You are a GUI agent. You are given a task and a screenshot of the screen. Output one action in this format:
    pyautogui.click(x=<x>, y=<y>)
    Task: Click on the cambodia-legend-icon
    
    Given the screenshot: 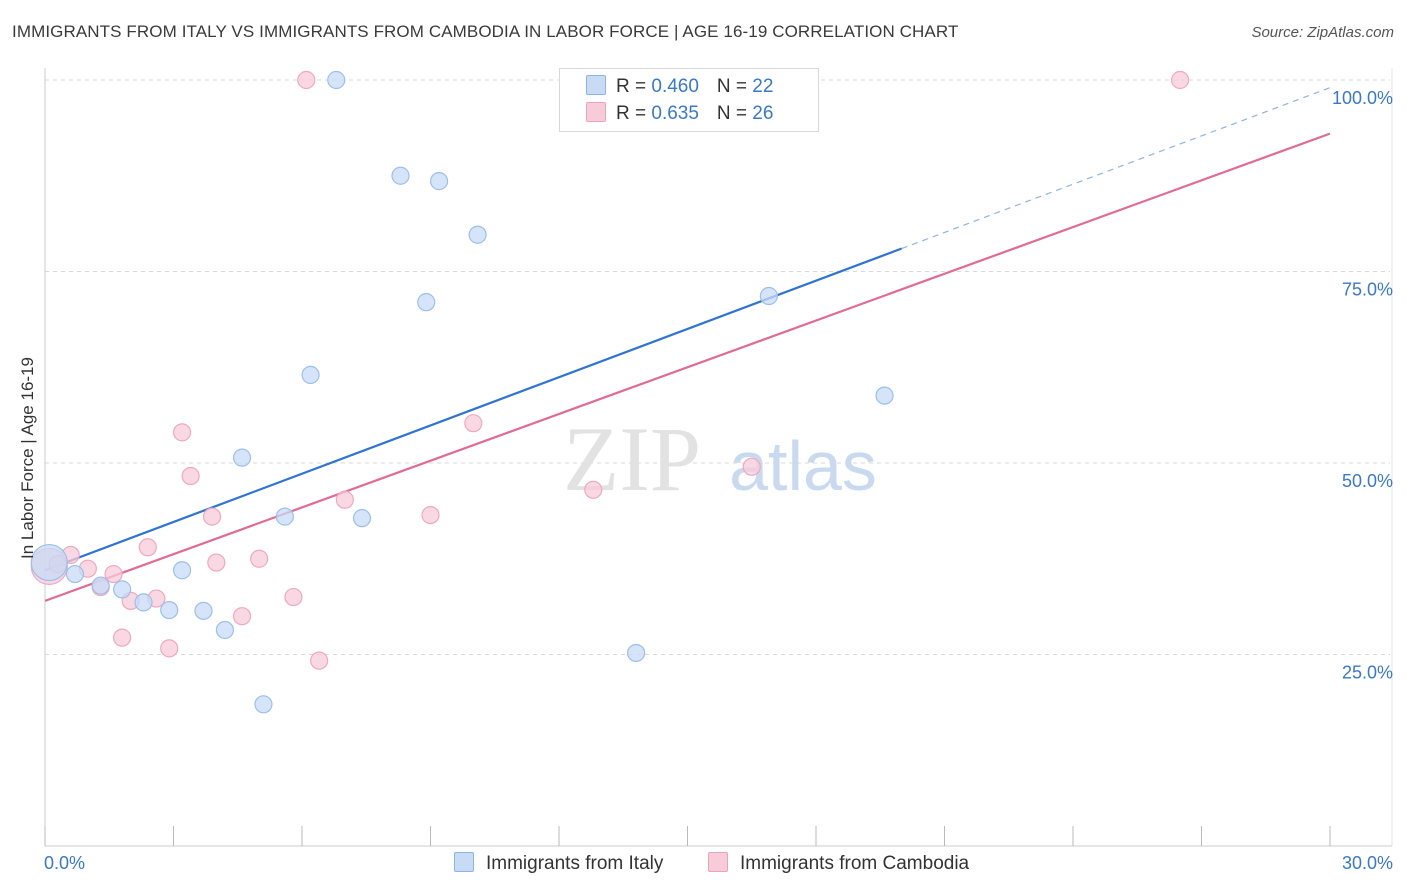 What is the action you would take?
    pyautogui.click(x=718, y=862)
    